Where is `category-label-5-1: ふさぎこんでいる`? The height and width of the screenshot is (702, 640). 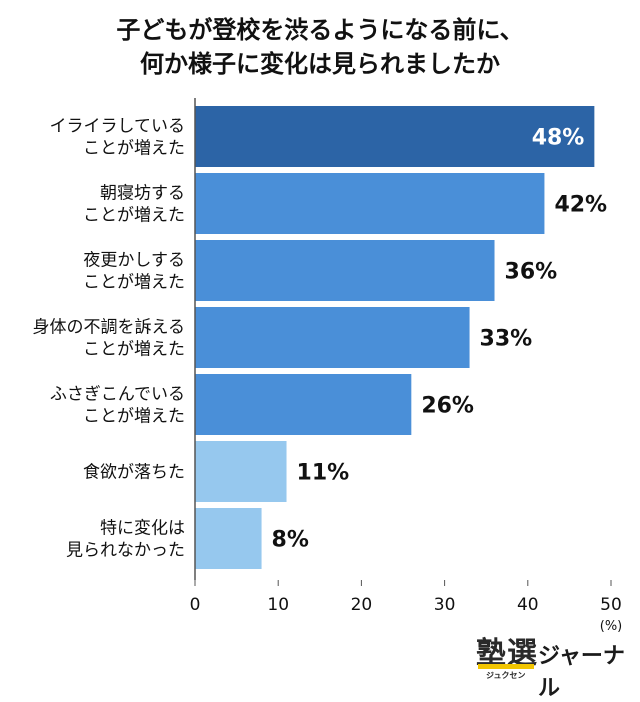
category-label-5-1: ふさぎこんでいる is located at coordinates (117, 395).